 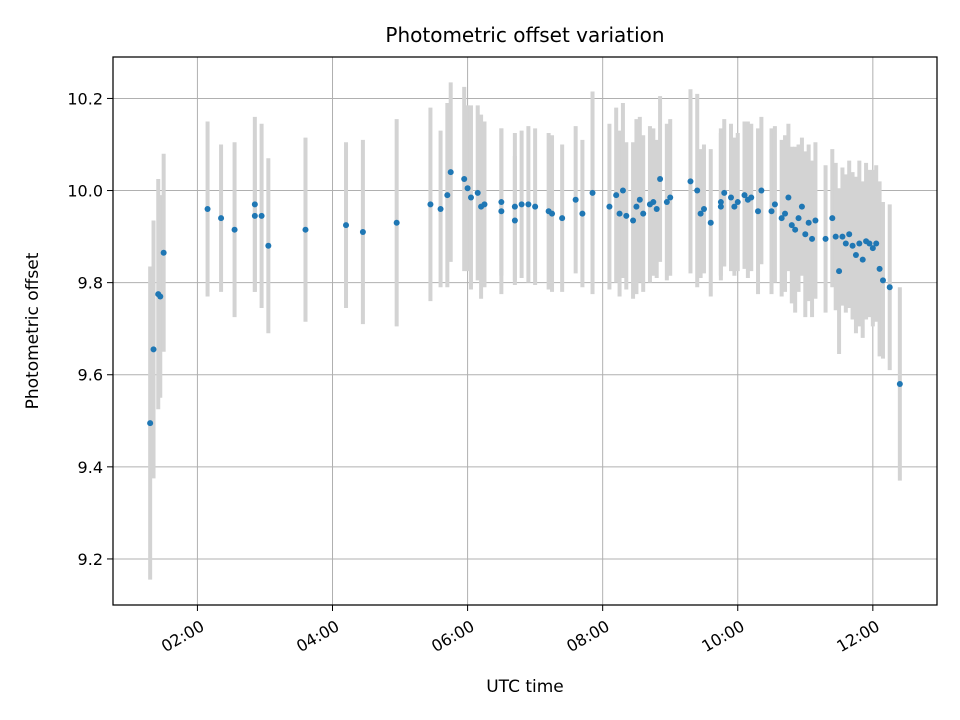 I want to click on y-tick-label: 9.4, so click(x=90, y=467).